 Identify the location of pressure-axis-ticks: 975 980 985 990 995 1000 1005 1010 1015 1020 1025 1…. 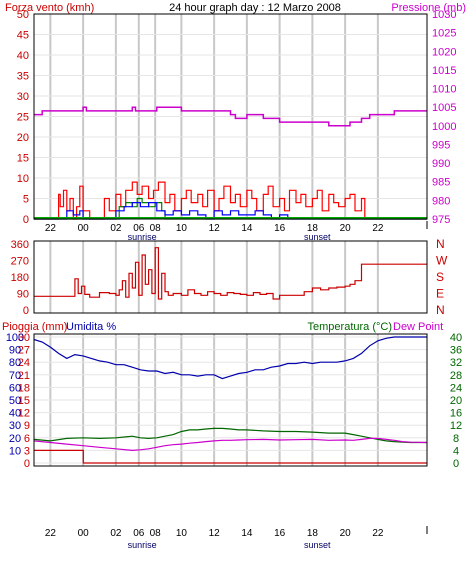
(444, 117).